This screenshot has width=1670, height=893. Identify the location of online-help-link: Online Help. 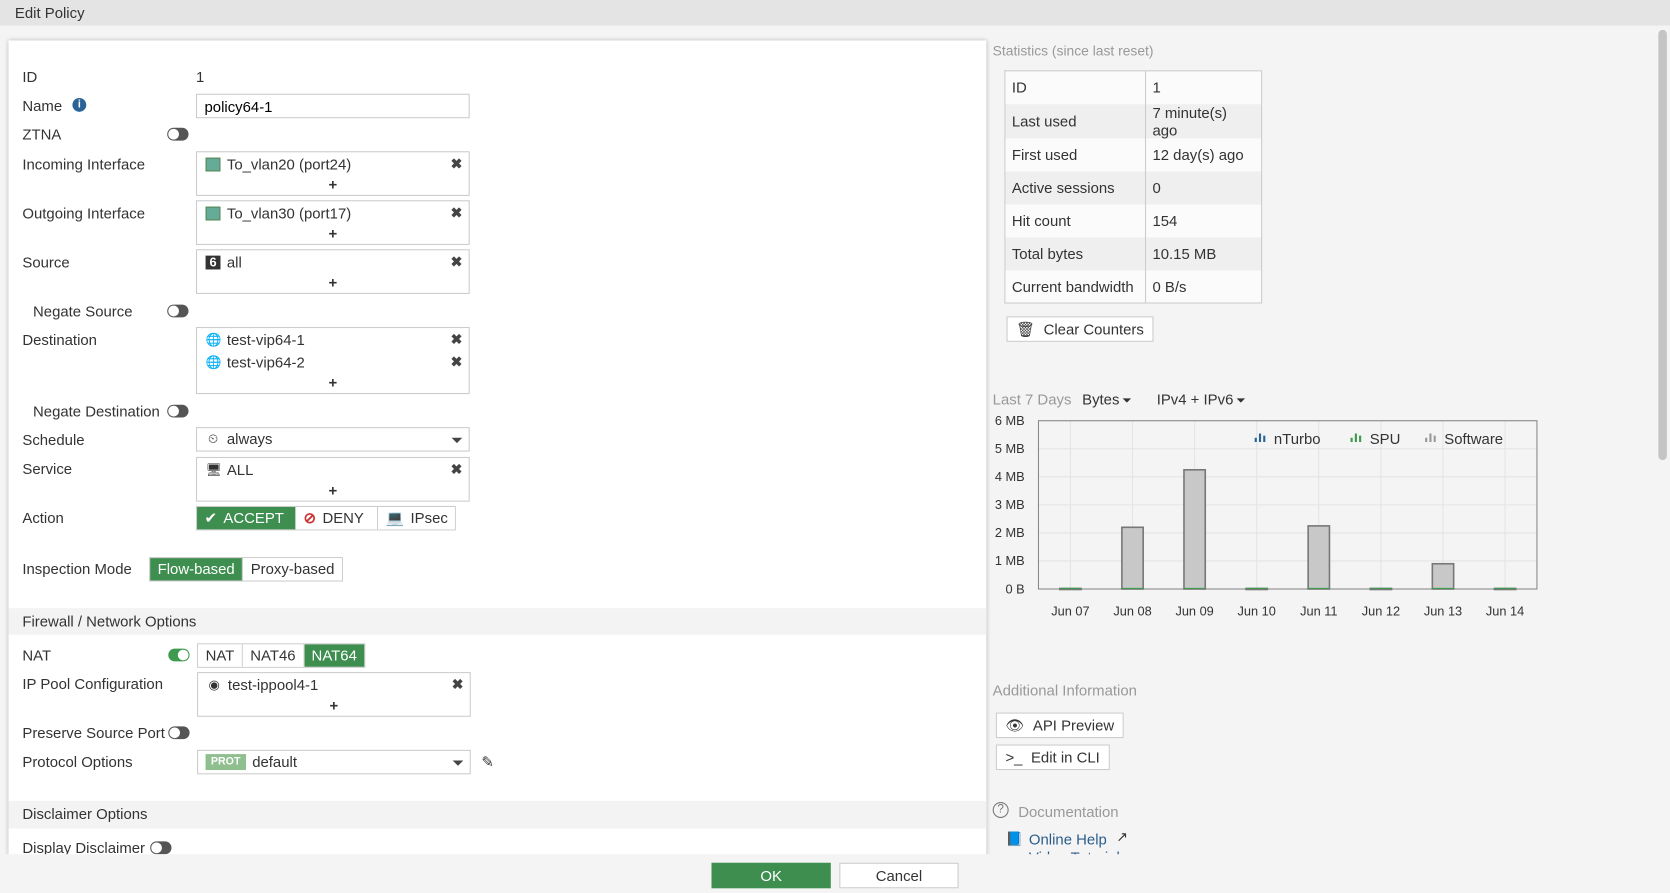
(1067, 839).